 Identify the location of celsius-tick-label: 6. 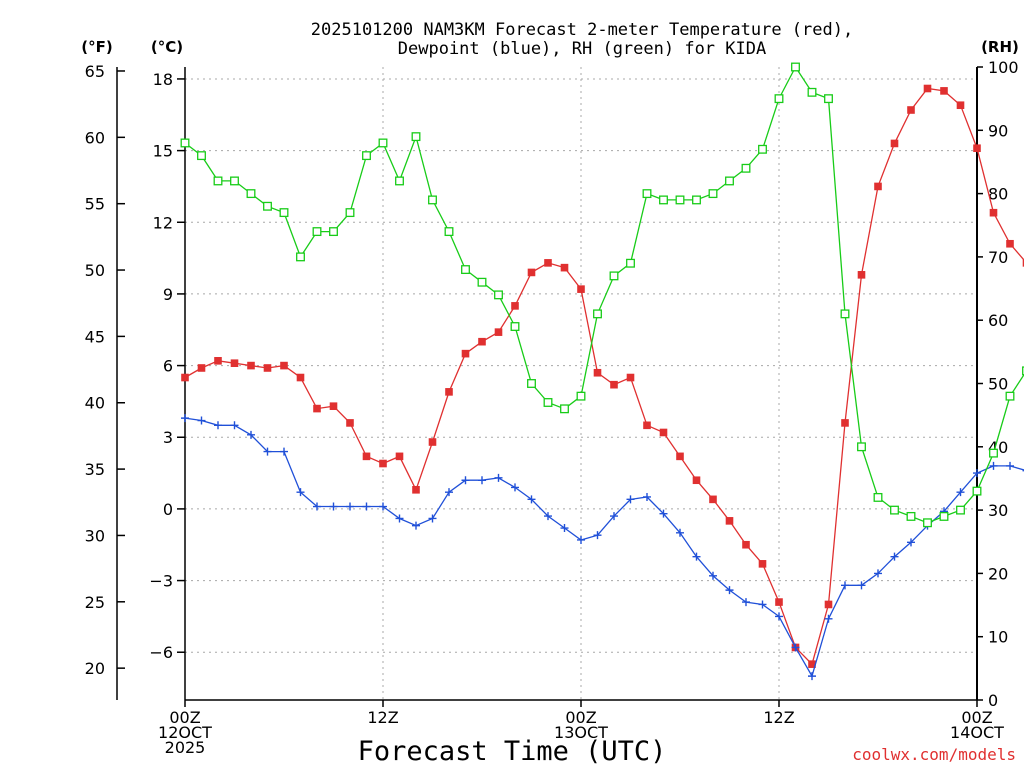
(168, 366).